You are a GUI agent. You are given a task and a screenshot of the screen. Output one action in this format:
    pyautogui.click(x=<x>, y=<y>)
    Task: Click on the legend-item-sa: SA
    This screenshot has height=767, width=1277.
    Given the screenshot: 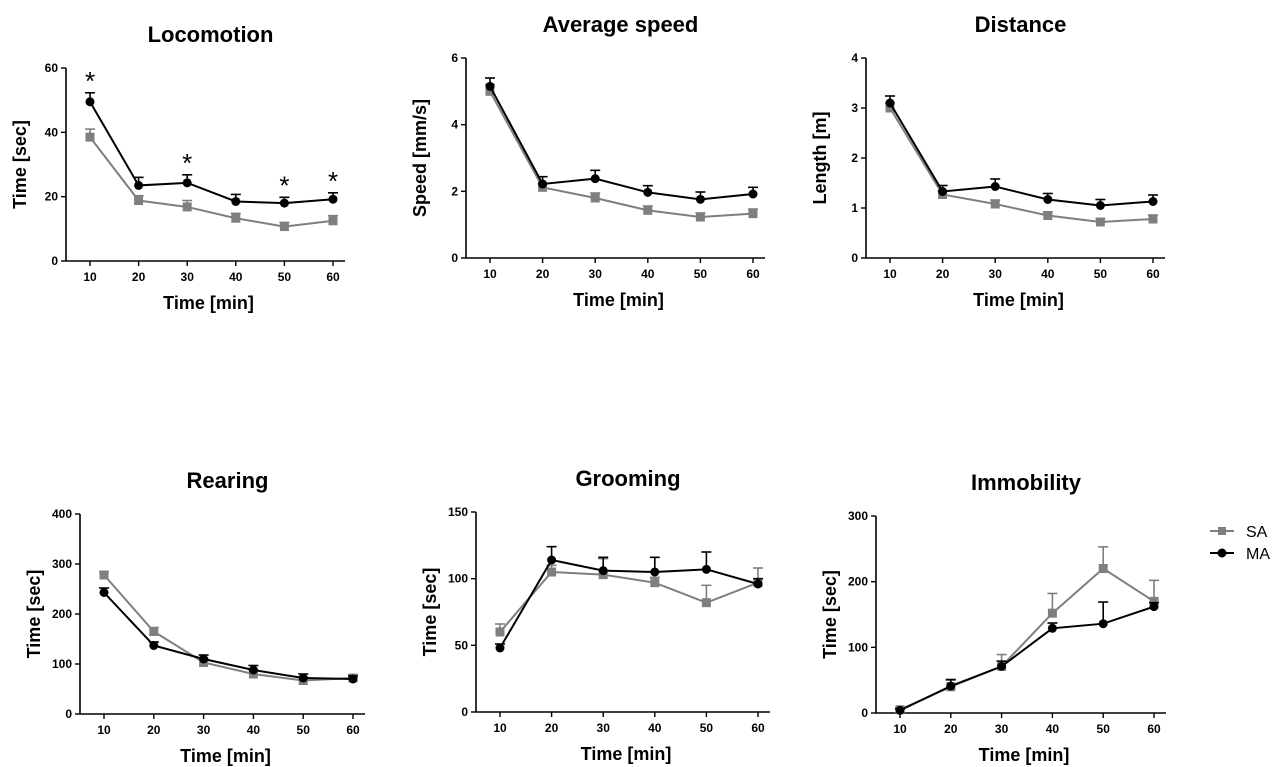 What is the action you would take?
    pyautogui.click(x=1239, y=532)
    